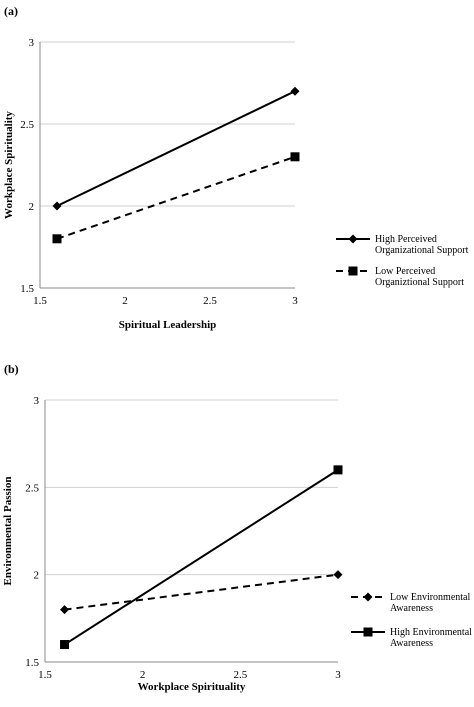  What do you see at coordinates (353, 271) in the screenshot?
I see `chart-a-legend-1-marker` at bounding box center [353, 271].